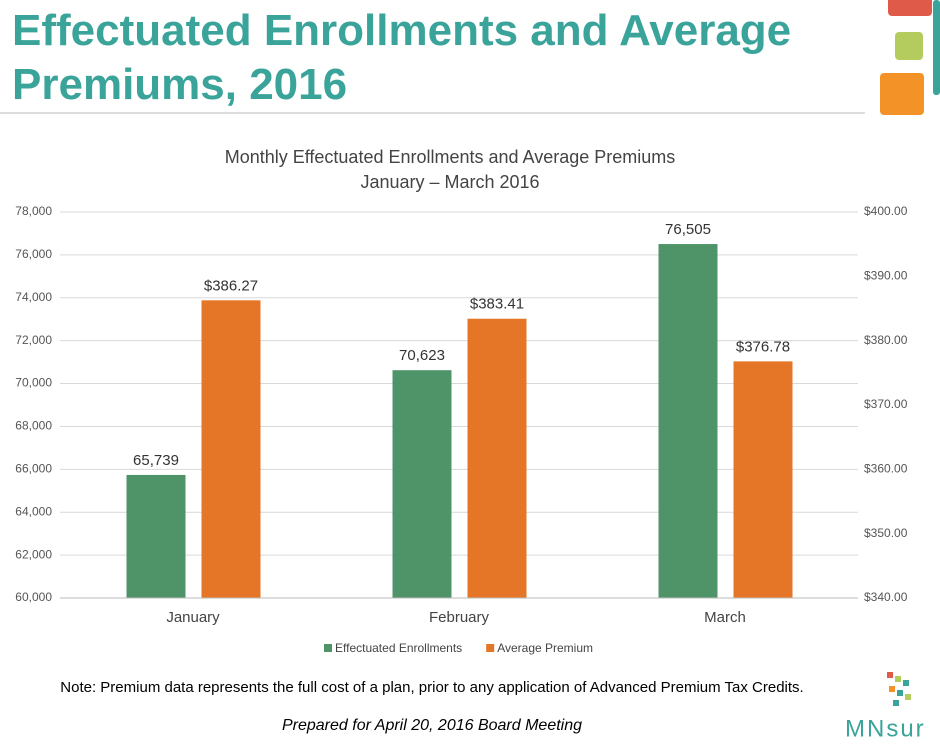  Describe the element at coordinates (33, 554) in the screenshot. I see `y-tick-label: 62,000` at that location.